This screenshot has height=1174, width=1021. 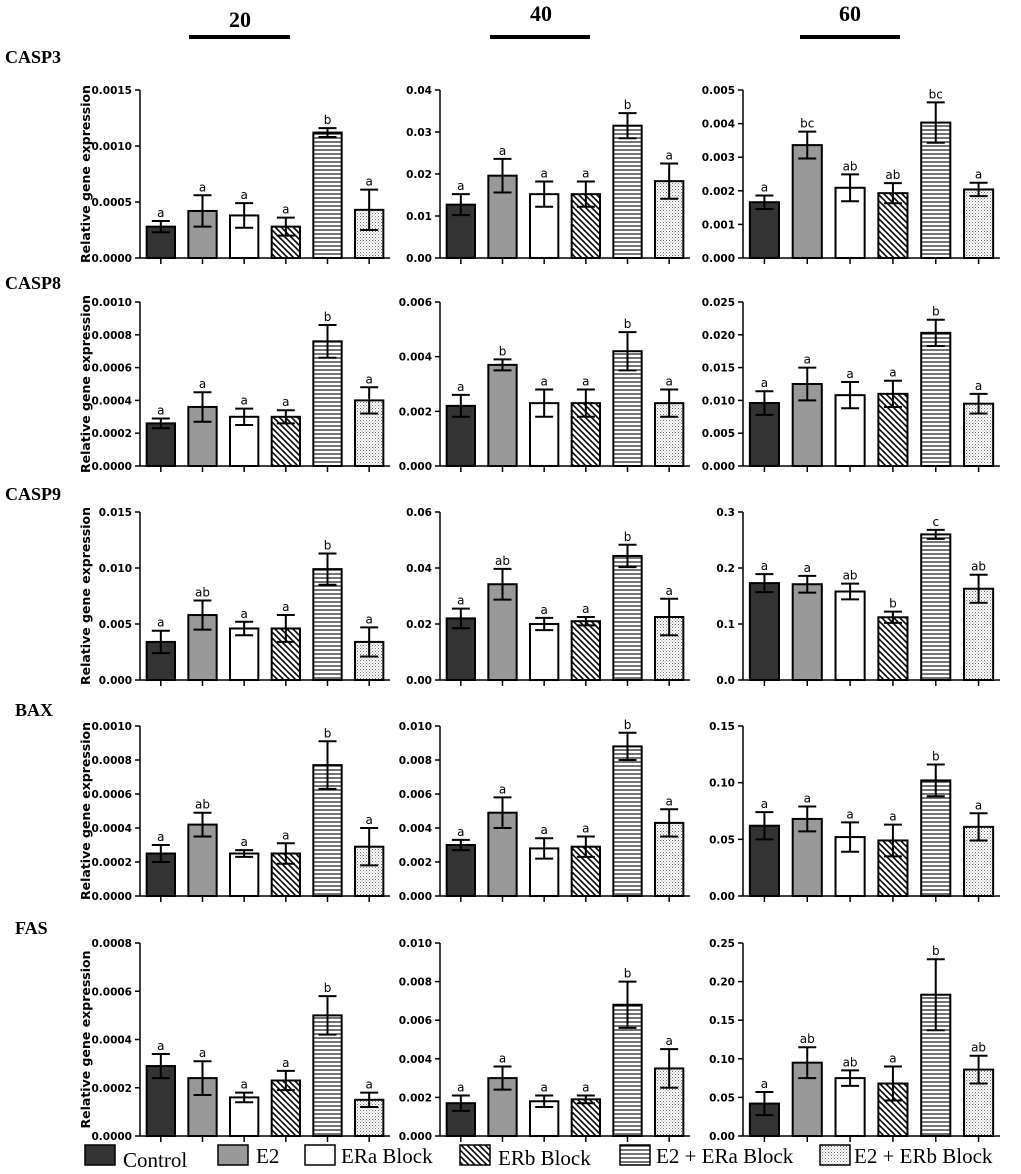 What do you see at coordinates (850, 13) in the screenshot?
I see `column-header-label: 60` at bounding box center [850, 13].